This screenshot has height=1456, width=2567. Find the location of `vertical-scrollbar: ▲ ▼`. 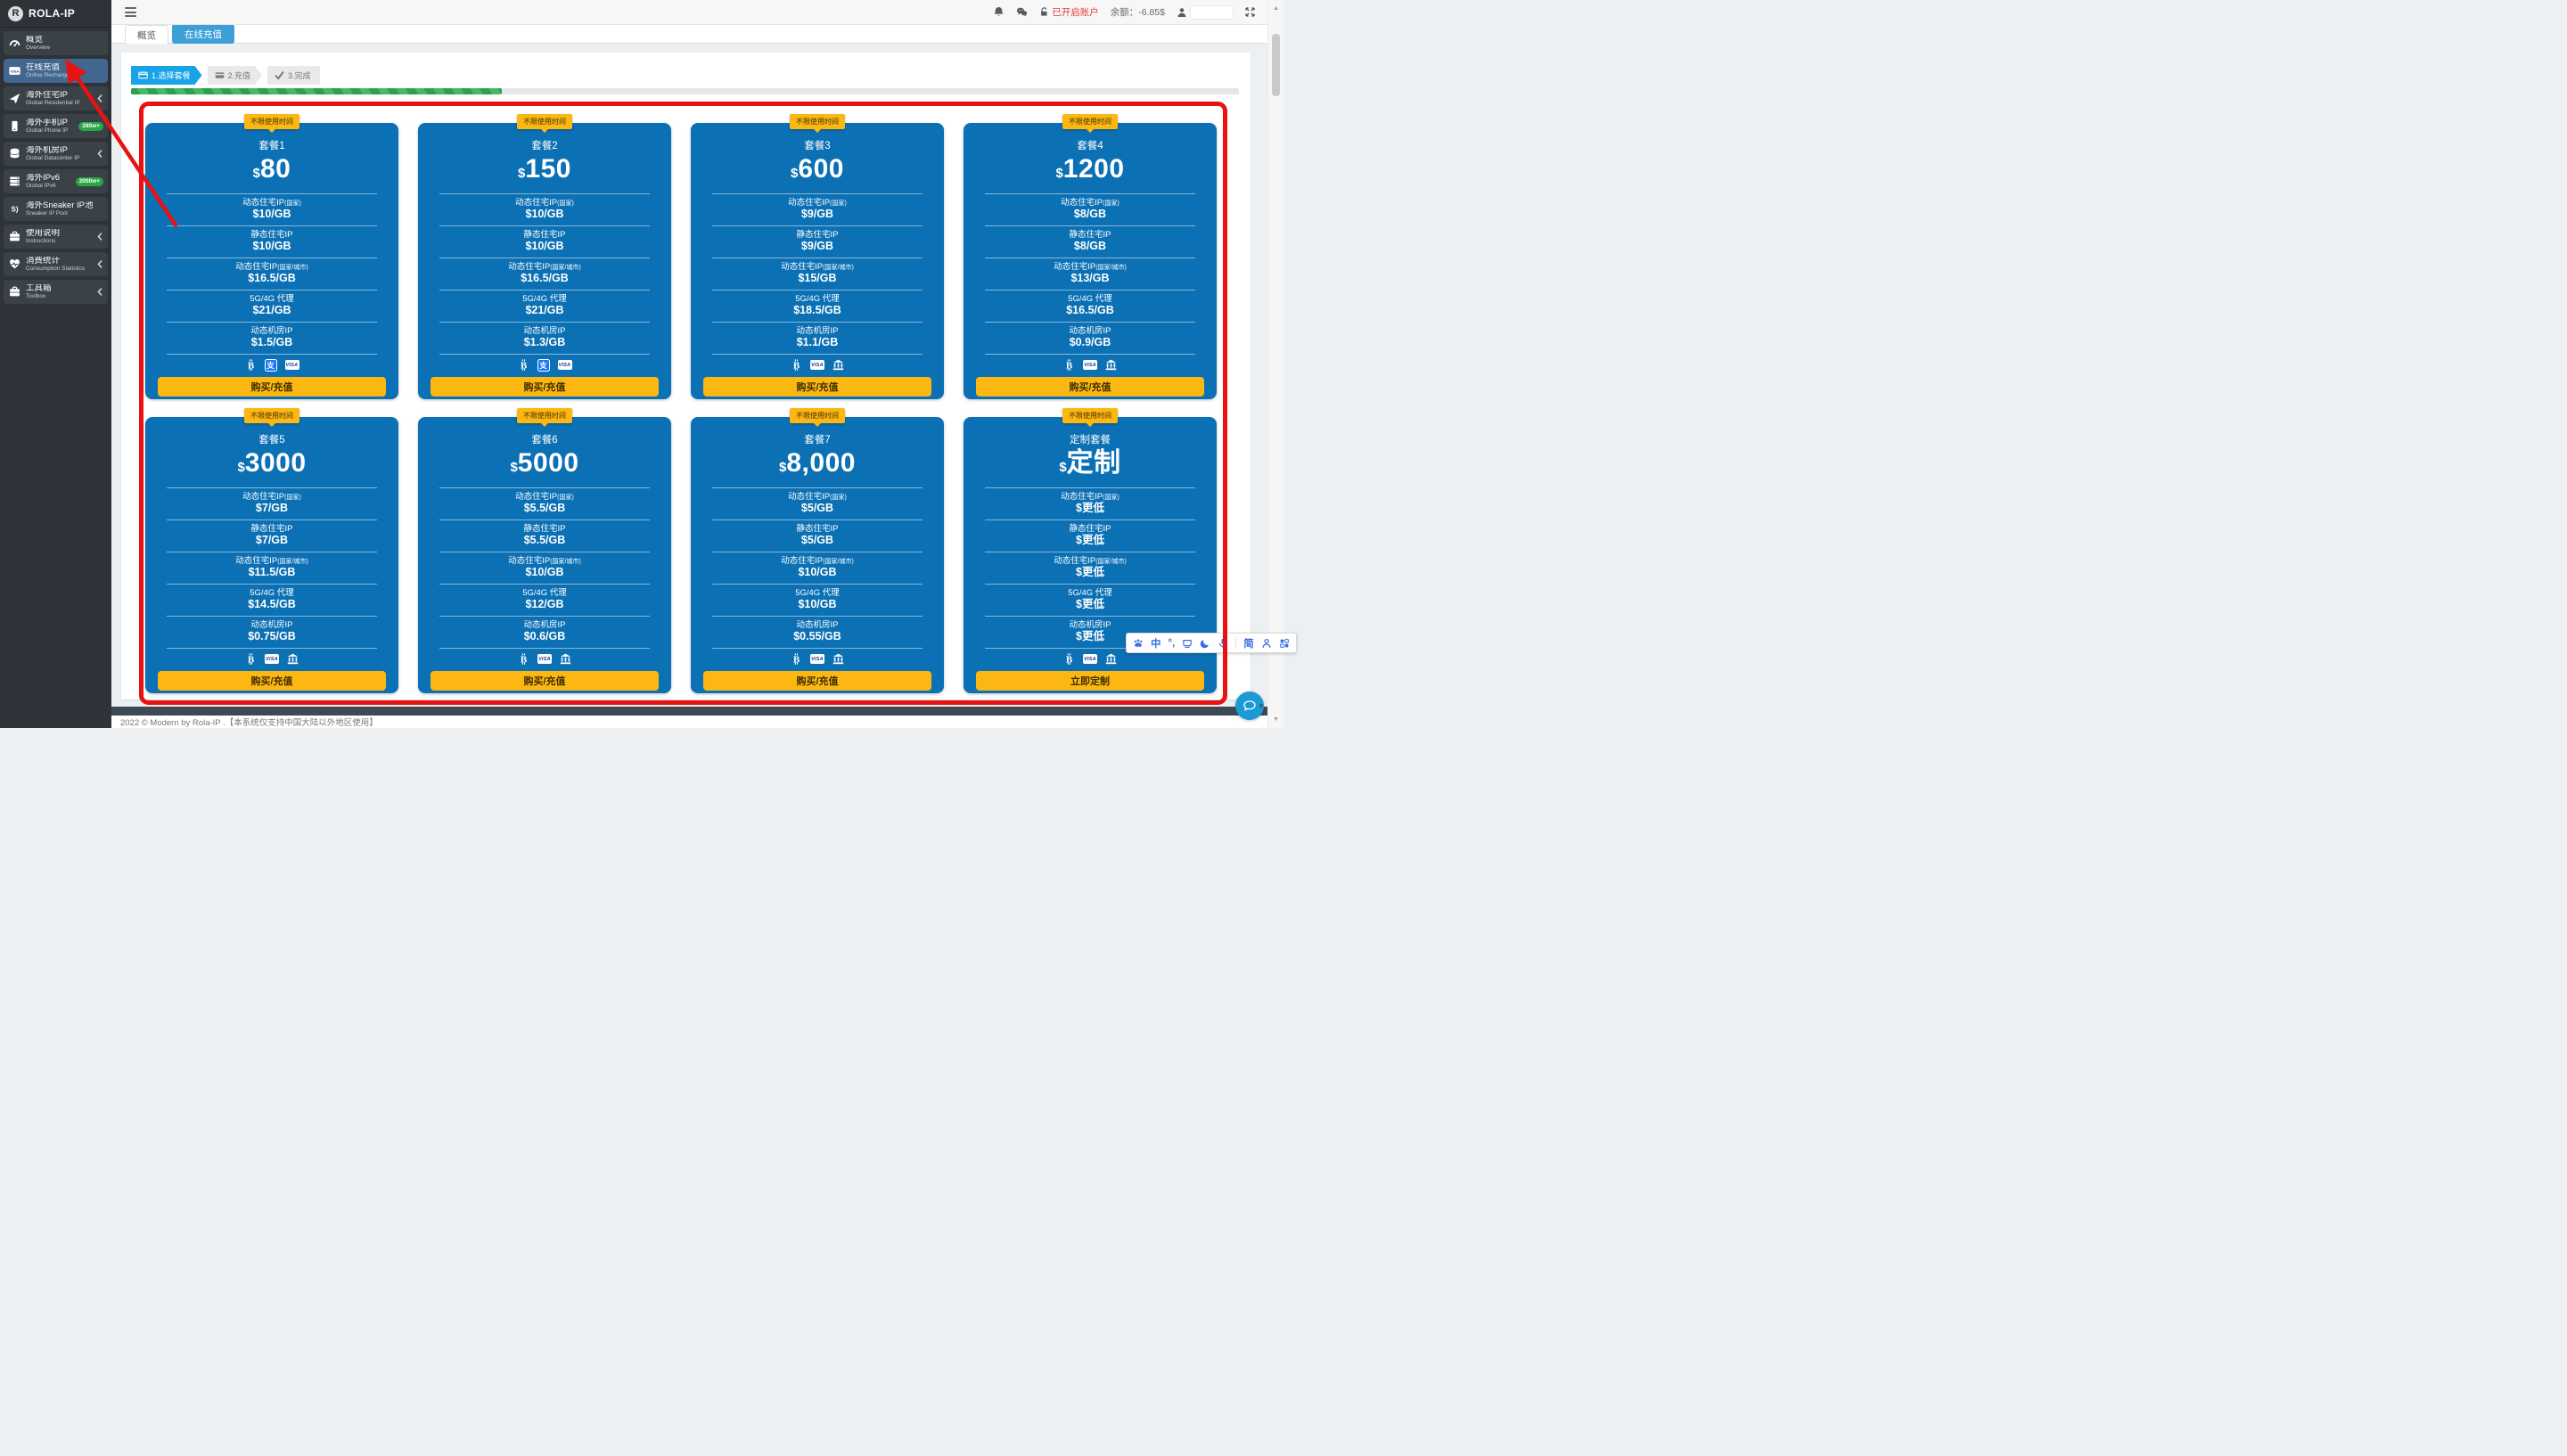

vertical-scrollbar: ▲ ▼ is located at coordinates (1275, 364).